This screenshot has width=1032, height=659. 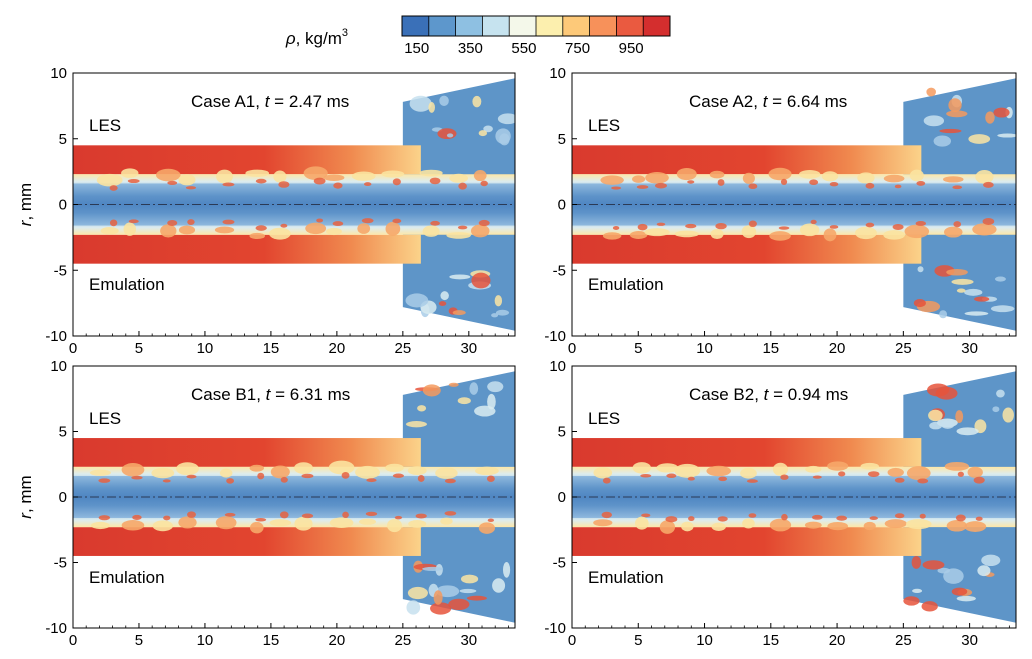 I want to click on colorbar: ρ, kg/m3 150 350 550 750 950, so click(x=478, y=36).